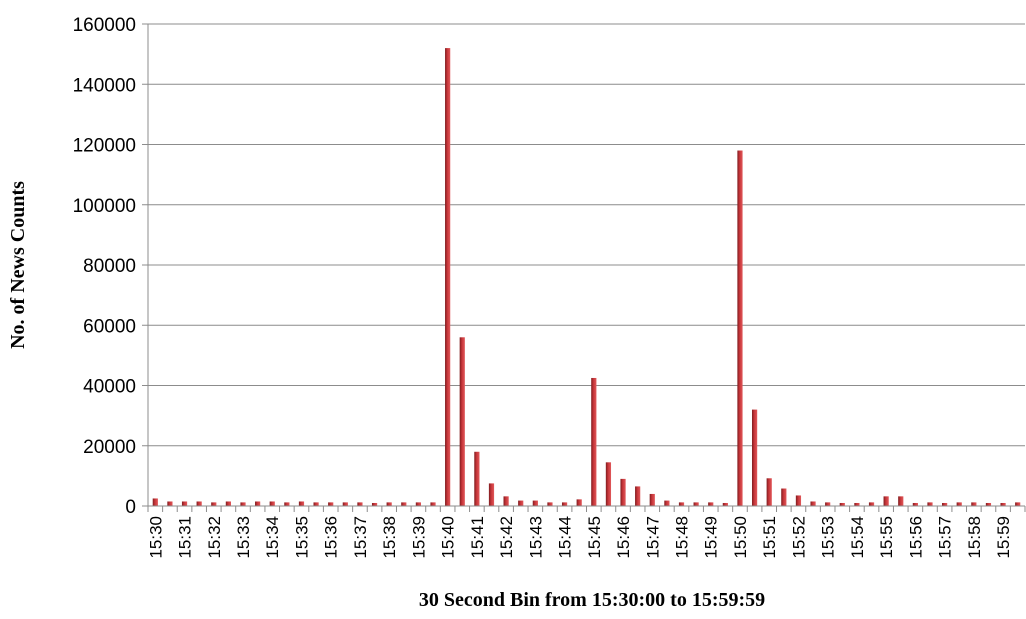 The height and width of the screenshot is (619, 1026). I want to click on y-tick-label: 100000, so click(104, 206).